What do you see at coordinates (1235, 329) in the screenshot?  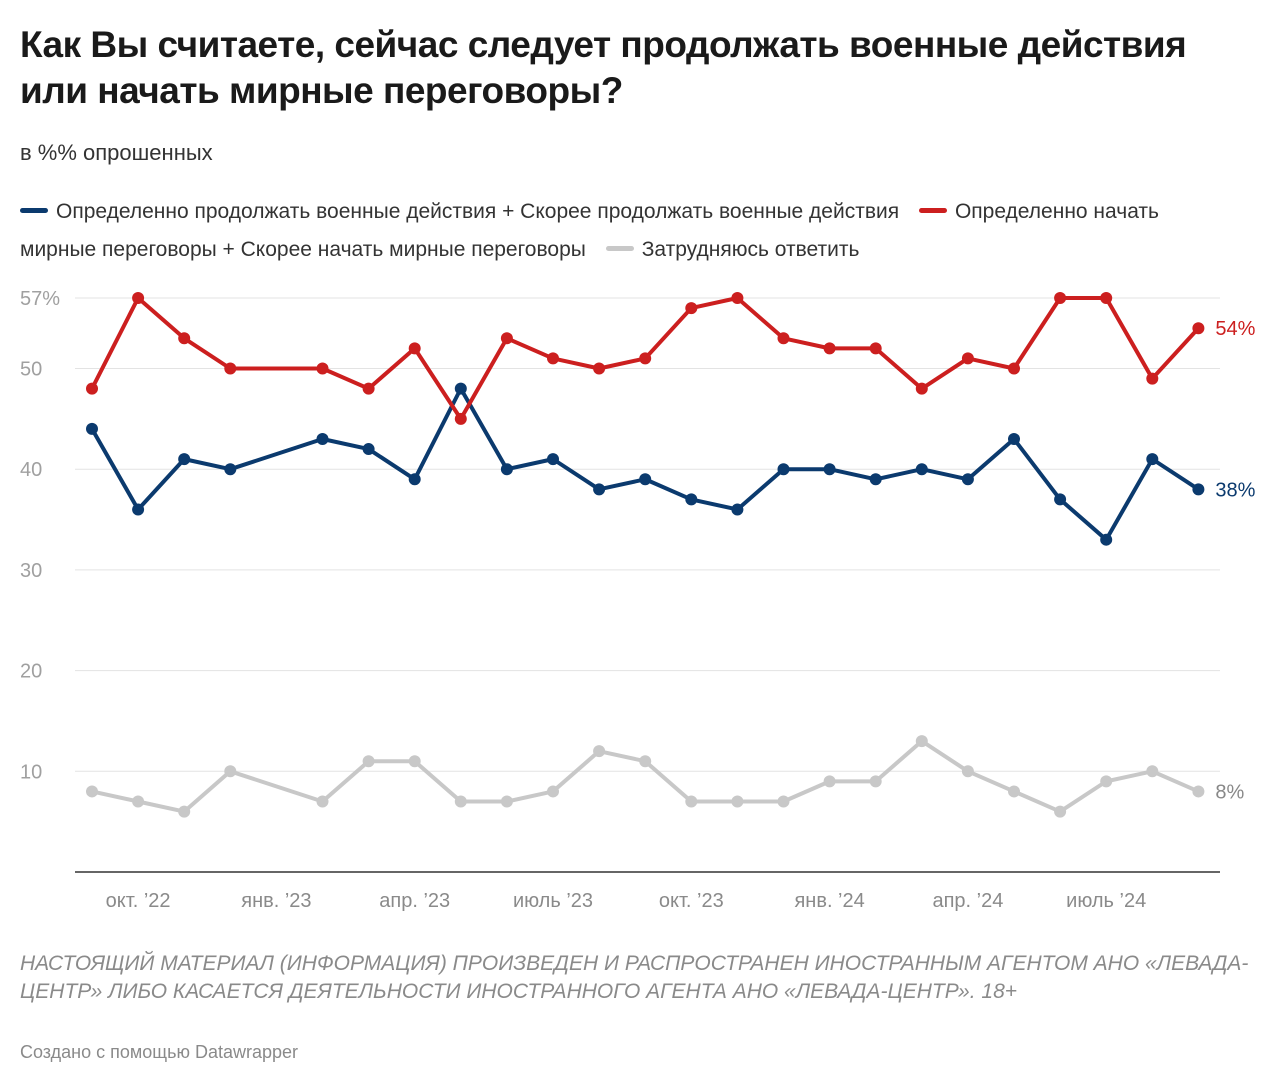 I see `end-label: 54%` at bounding box center [1235, 329].